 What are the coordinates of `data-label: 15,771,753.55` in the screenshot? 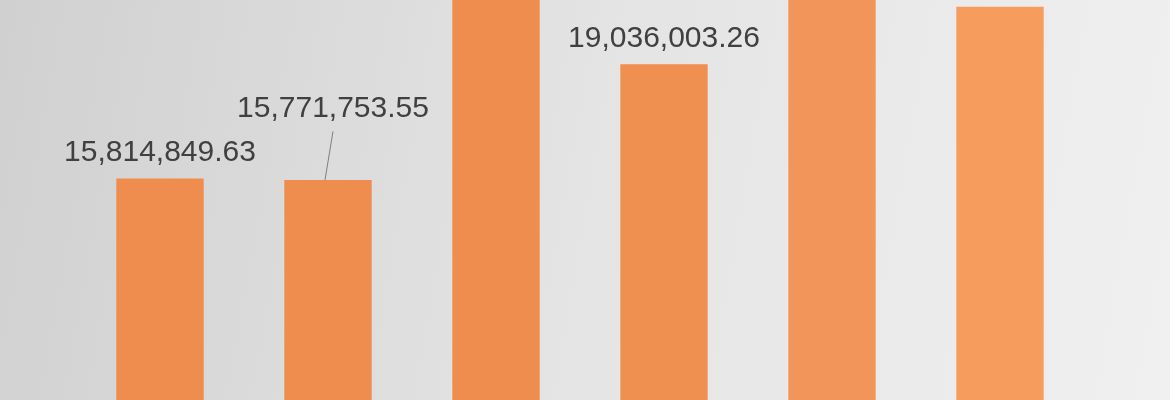 It's located at (333, 106).